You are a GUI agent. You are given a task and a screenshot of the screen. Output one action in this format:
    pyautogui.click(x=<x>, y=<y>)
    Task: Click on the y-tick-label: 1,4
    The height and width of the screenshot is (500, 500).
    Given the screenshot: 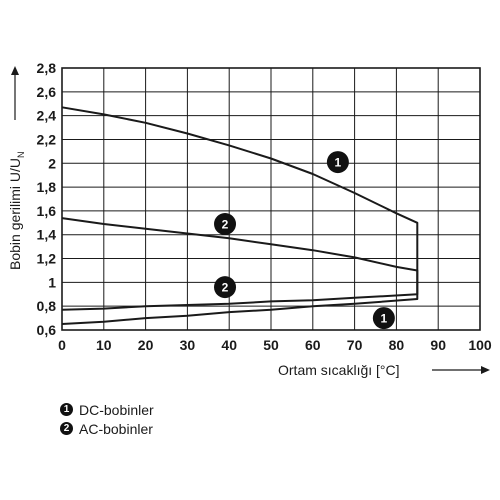 What is the action you would take?
    pyautogui.click(x=47, y=235)
    